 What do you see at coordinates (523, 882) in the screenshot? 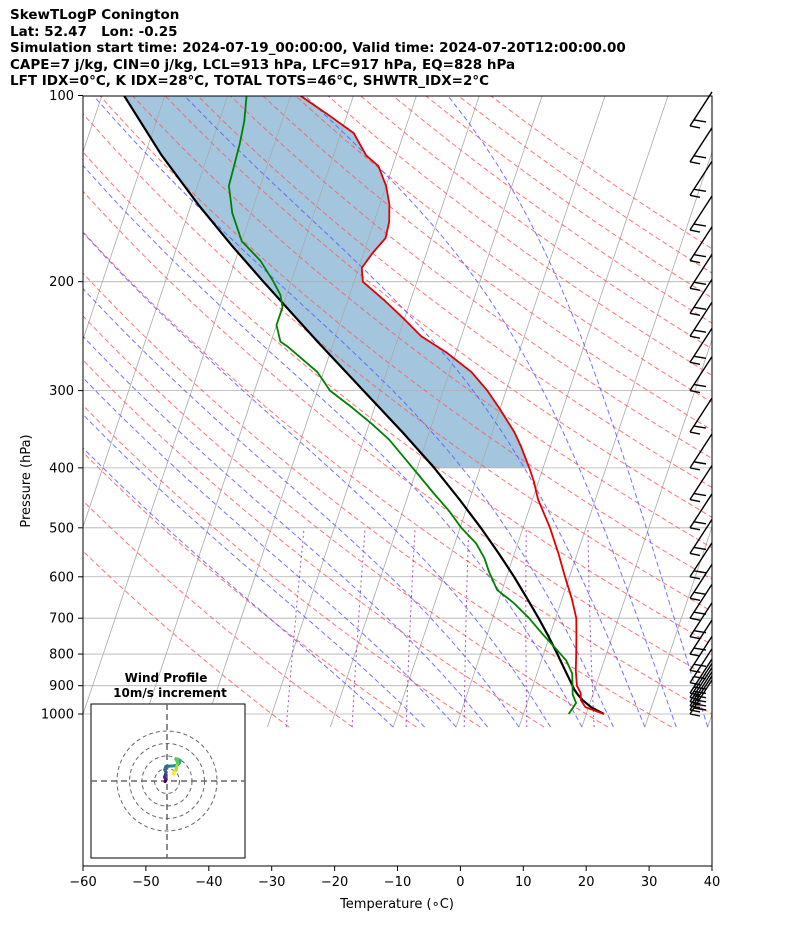
I see `x-tick-label: 10` at bounding box center [523, 882].